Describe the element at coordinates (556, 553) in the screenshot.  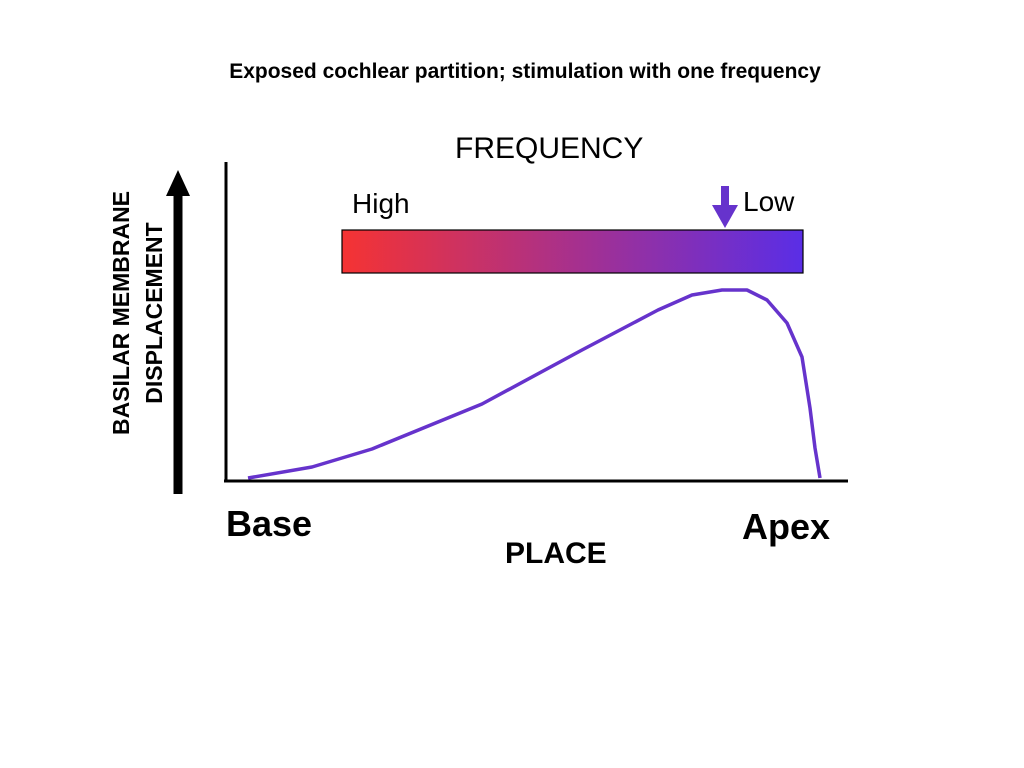
I see `x-axis-label: PLACE` at that location.